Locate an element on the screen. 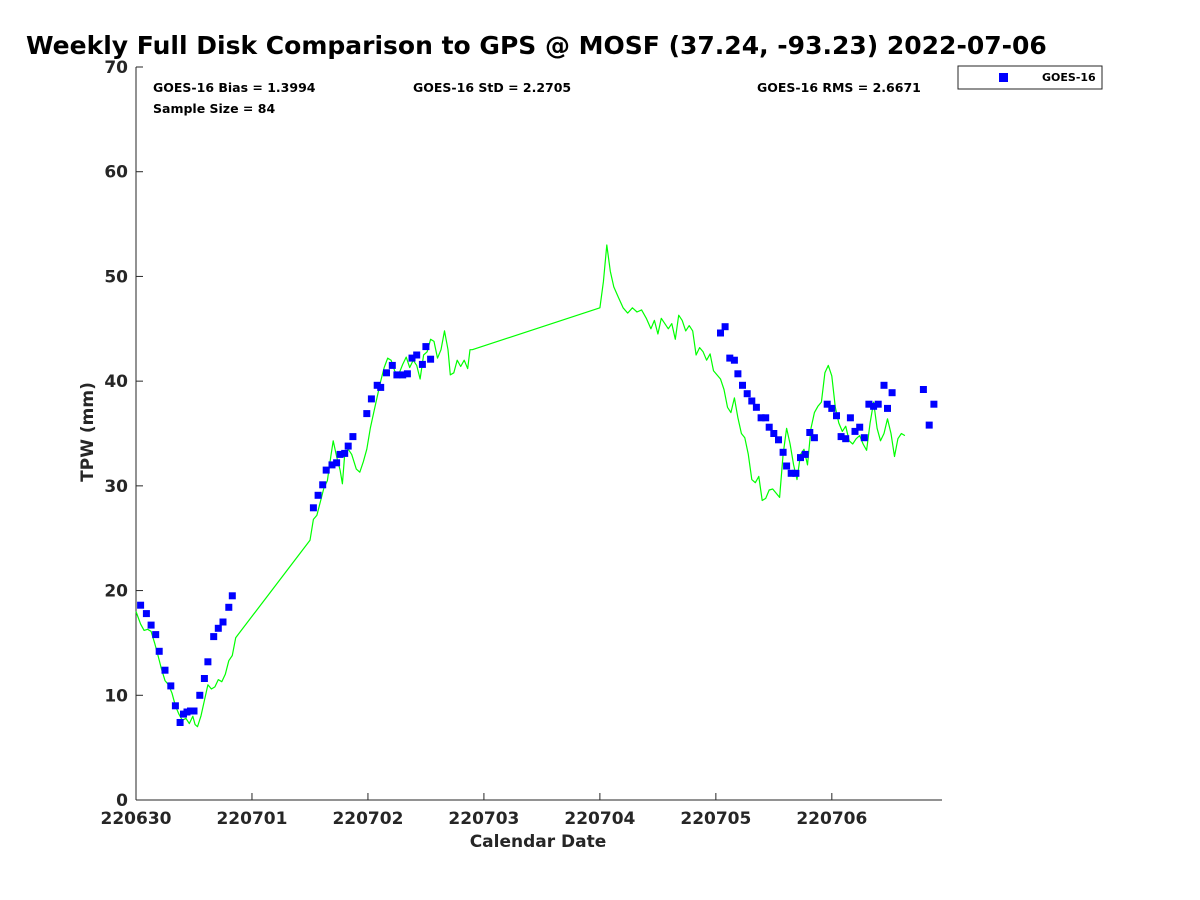 The width and height of the screenshot is (1200, 900). rms-stat: GOES-16 RMS = 2.6671 is located at coordinates (839, 87).